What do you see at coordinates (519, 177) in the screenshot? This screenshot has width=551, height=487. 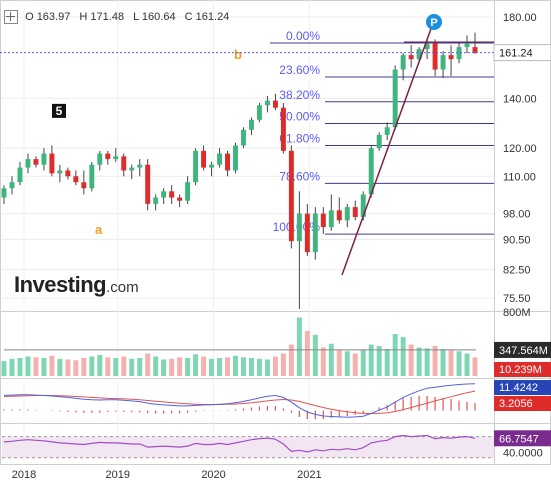 I see `price-tick-label: 110.00` at bounding box center [519, 177].